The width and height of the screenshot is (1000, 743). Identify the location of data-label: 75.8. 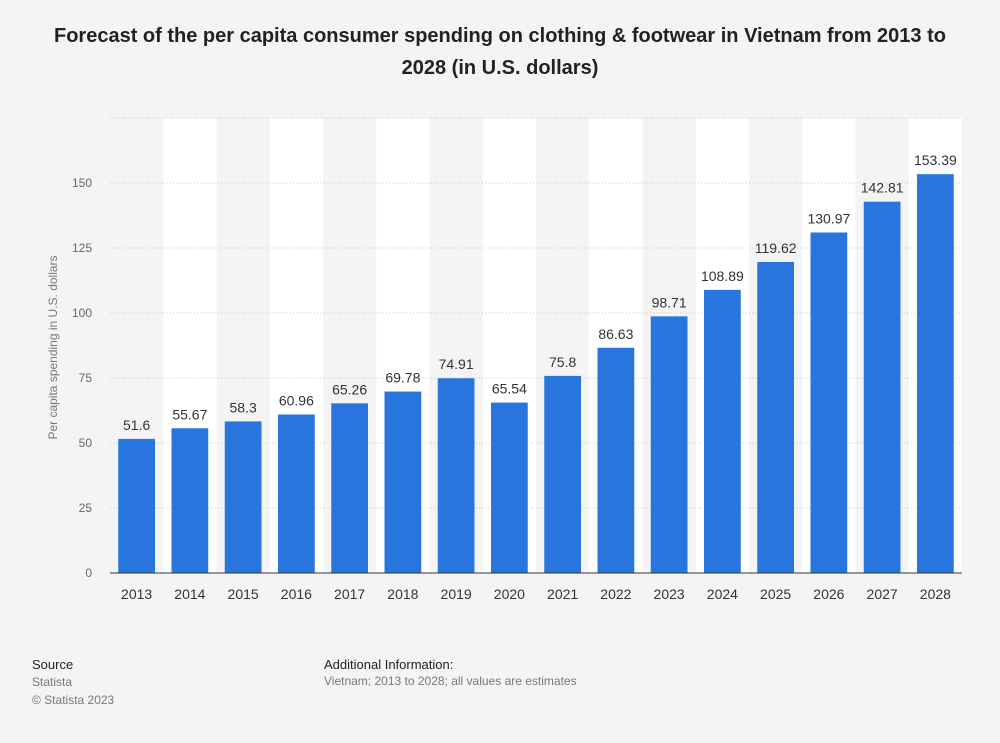
(562, 362).